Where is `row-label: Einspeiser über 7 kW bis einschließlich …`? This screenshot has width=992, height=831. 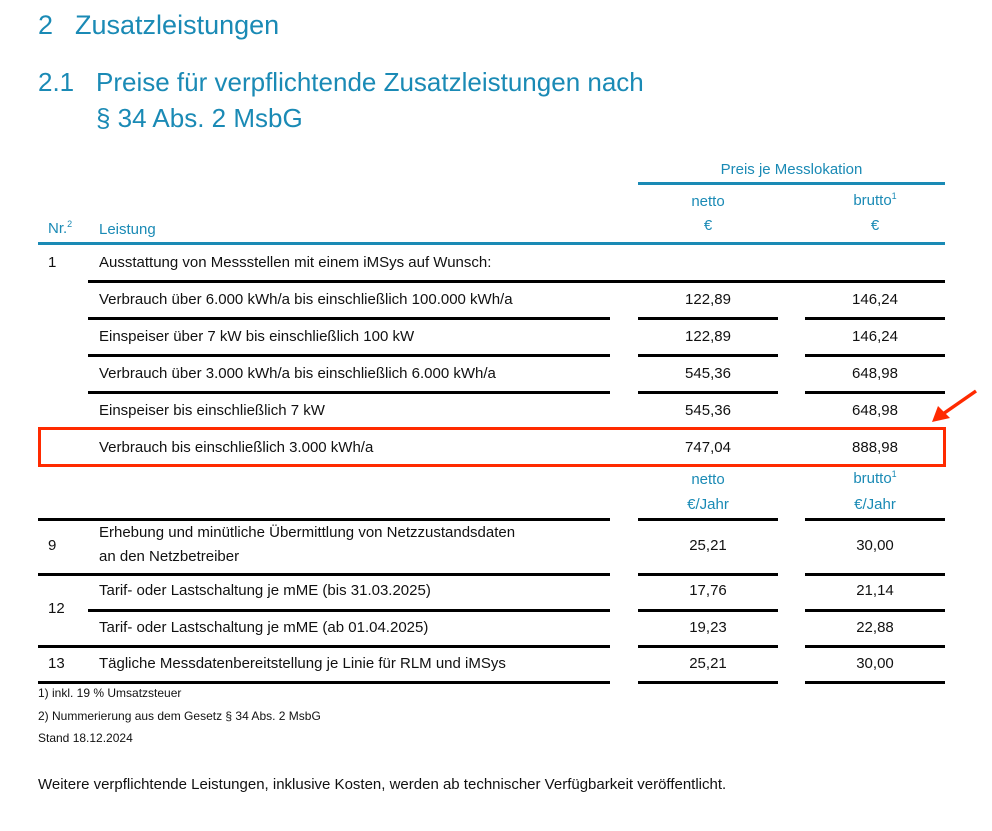 row-label: Einspeiser über 7 kW bis einschließlich … is located at coordinates (257, 336).